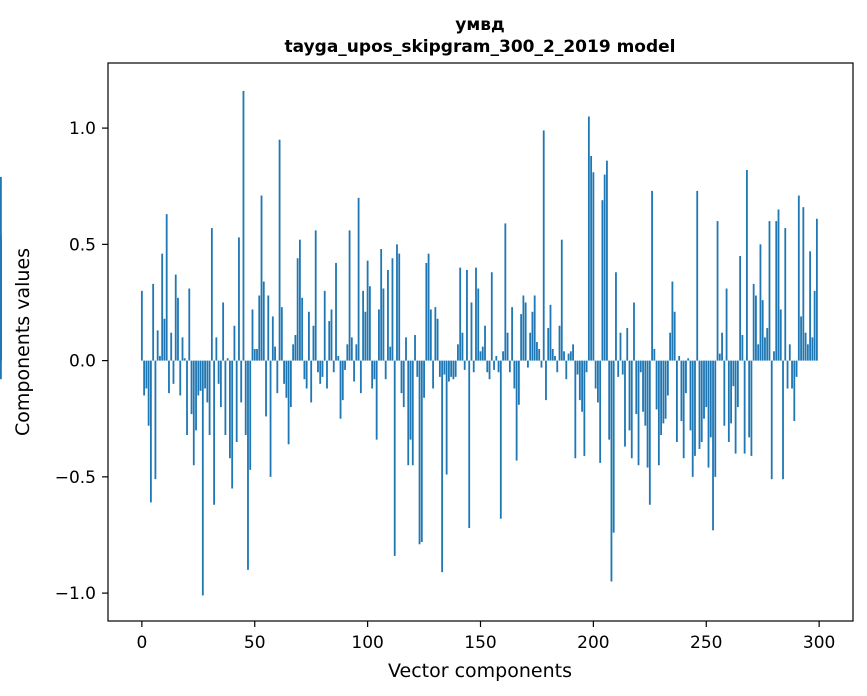  What do you see at coordinates (706, 643) in the screenshot?
I see `x-tick-label: 250` at bounding box center [706, 643].